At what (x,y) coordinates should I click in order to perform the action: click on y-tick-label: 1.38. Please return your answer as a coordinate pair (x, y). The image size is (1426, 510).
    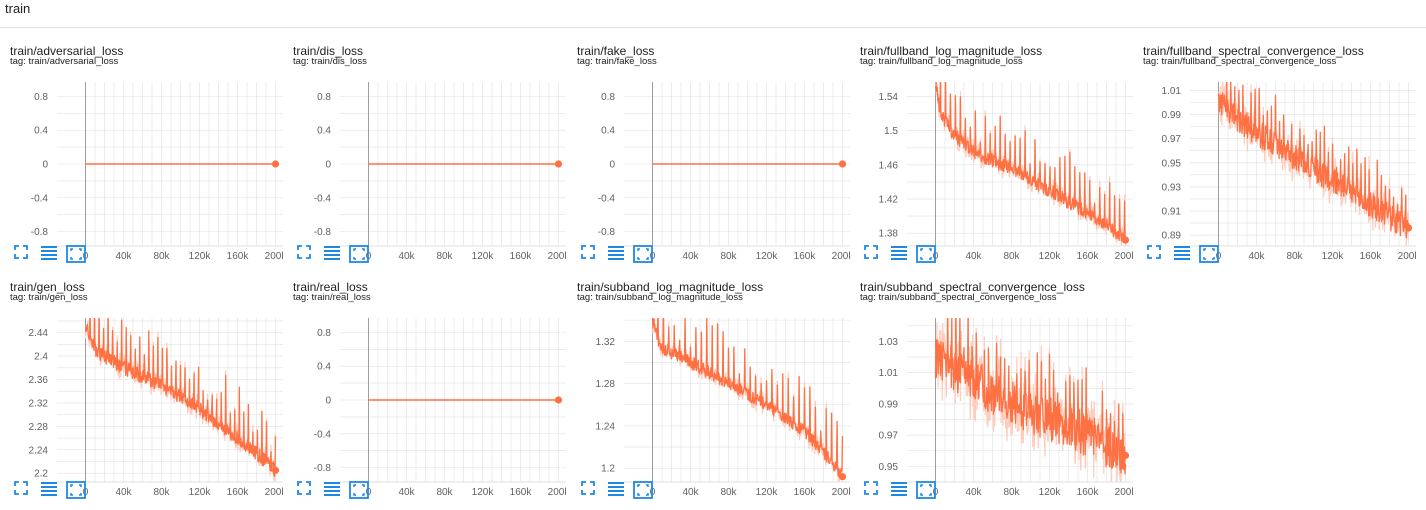
    Looking at the image, I should click on (889, 234).